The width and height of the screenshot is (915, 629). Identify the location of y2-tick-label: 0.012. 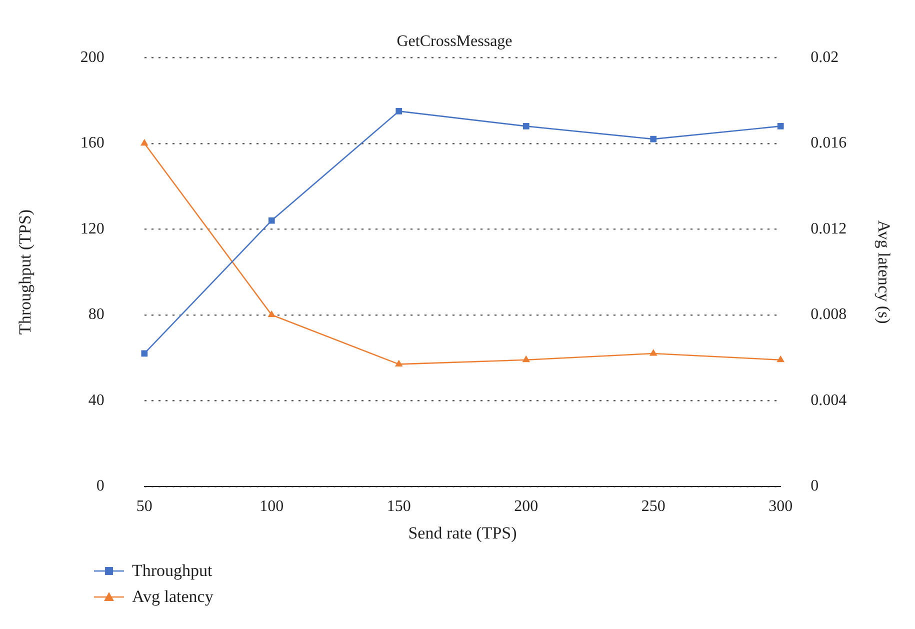
(828, 229).